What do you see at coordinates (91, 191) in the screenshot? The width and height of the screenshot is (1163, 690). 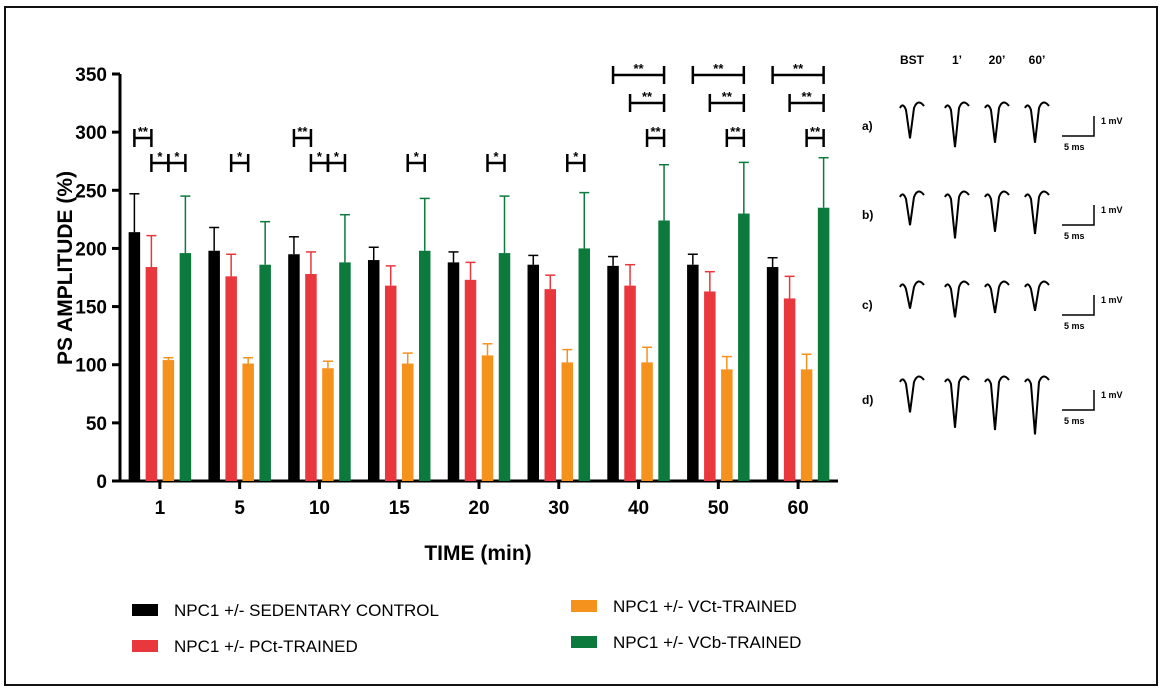 I see `y-tick-label: 250` at bounding box center [91, 191].